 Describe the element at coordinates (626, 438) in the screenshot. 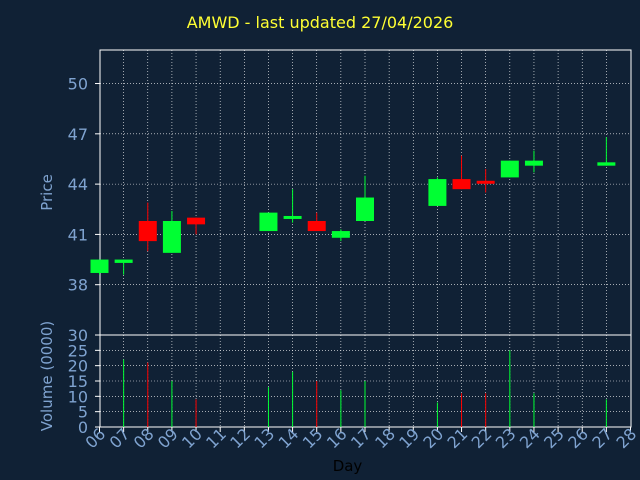

I see `x-tick-label: 28` at that location.